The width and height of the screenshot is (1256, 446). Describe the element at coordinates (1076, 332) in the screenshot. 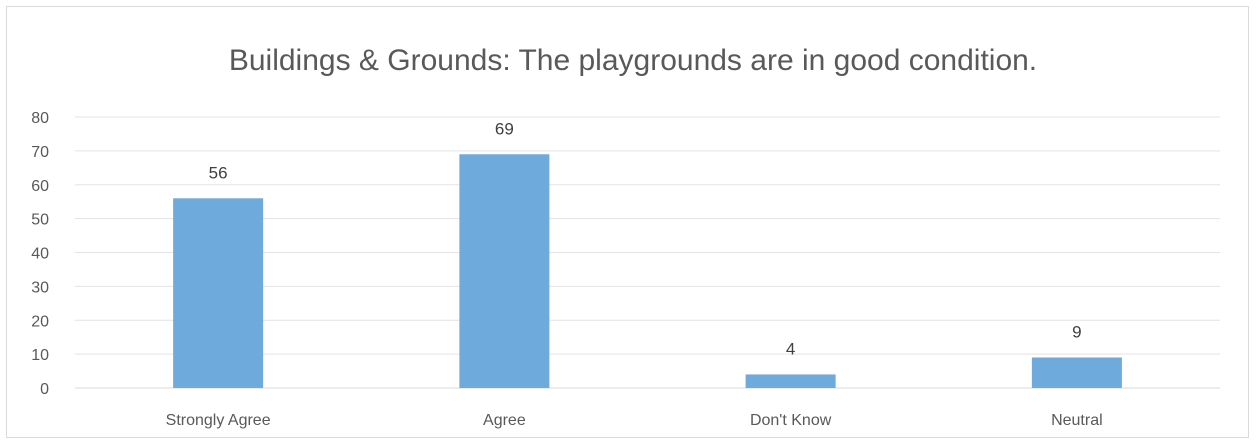

I see `data-label: 9` at that location.